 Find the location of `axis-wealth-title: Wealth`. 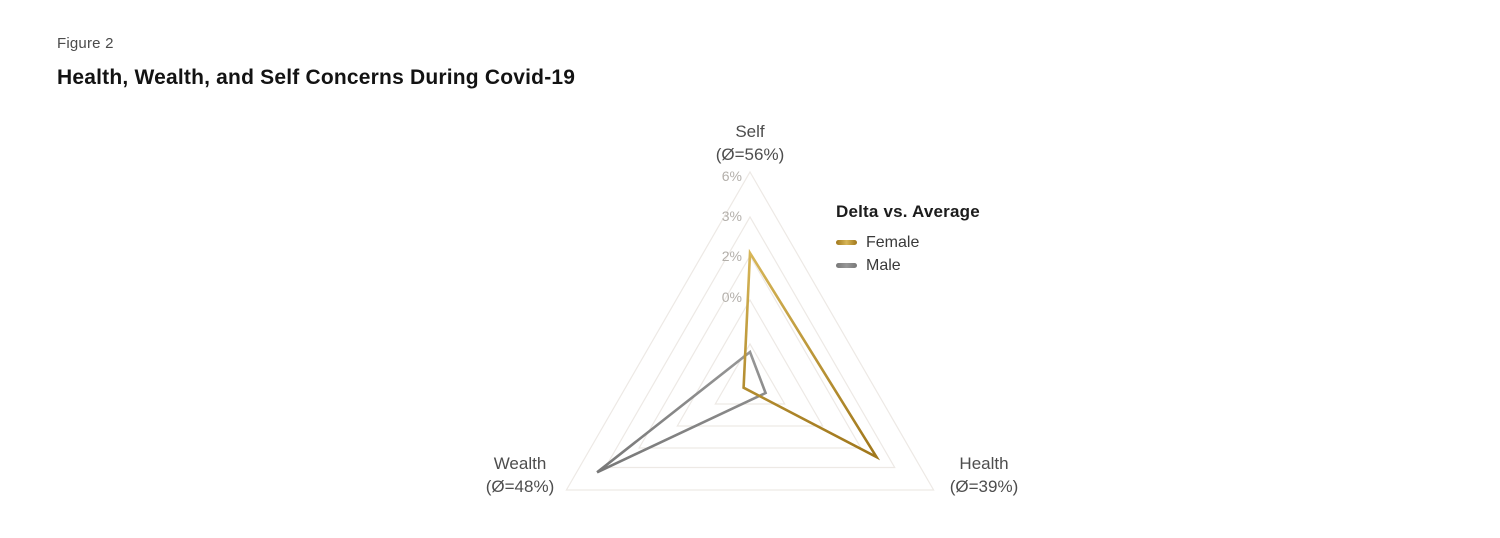

axis-wealth-title: Wealth is located at coordinates (520, 463).